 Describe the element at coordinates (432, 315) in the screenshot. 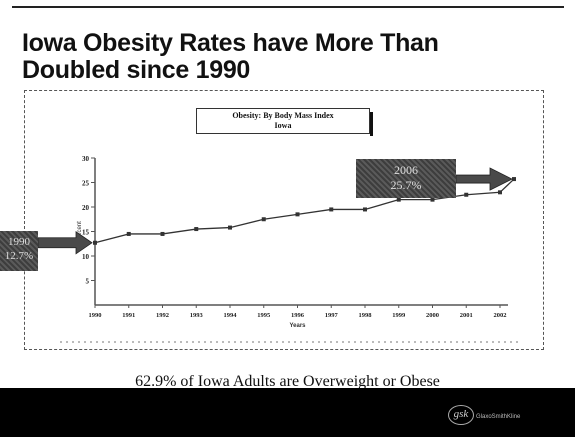

I see `x-tick-label: 2000` at that location.